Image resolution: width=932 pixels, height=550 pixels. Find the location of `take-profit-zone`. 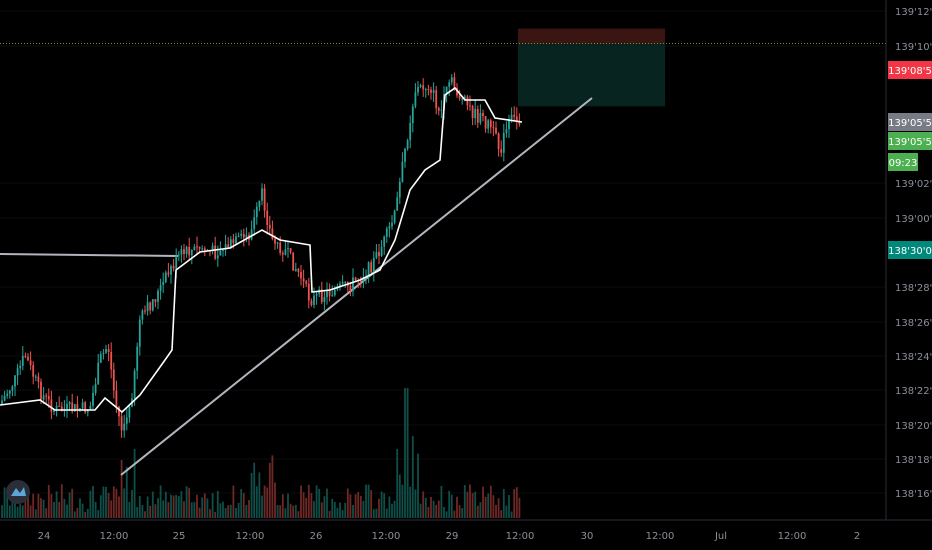

take-profit-zone is located at coordinates (591, 75).